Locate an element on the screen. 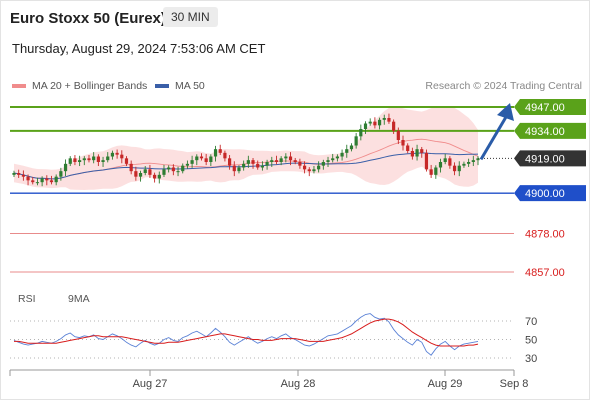 The image size is (590, 400). legend-rsi: RSI is located at coordinates (24, 299).